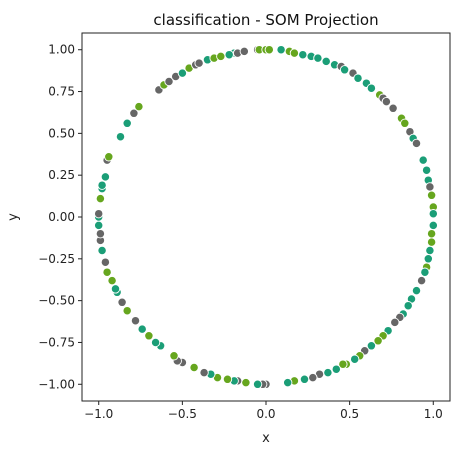  I want to click on x-axis-label: x, so click(266, 438).